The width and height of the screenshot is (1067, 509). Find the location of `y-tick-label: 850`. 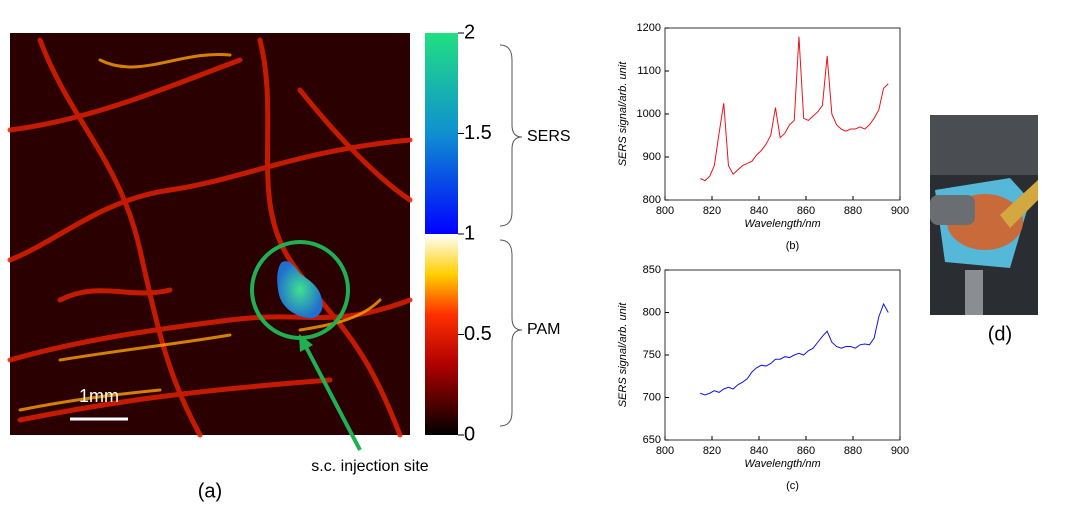

y-tick-label: 850 is located at coordinates (652, 270).